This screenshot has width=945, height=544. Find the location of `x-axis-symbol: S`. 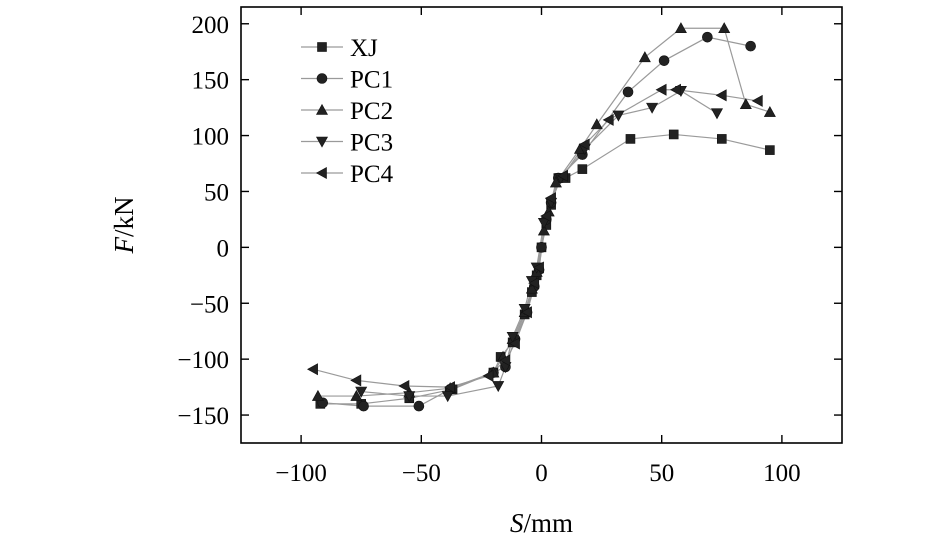

x-axis-symbol: S is located at coordinates (517, 523).